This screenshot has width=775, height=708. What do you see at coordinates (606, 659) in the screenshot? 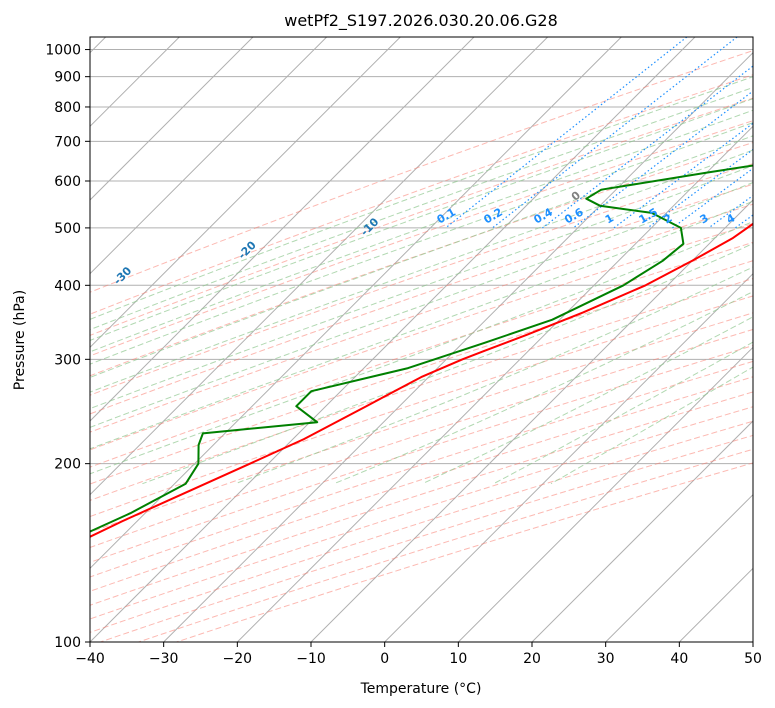
I see `x-tick-label: 30` at bounding box center [606, 659].